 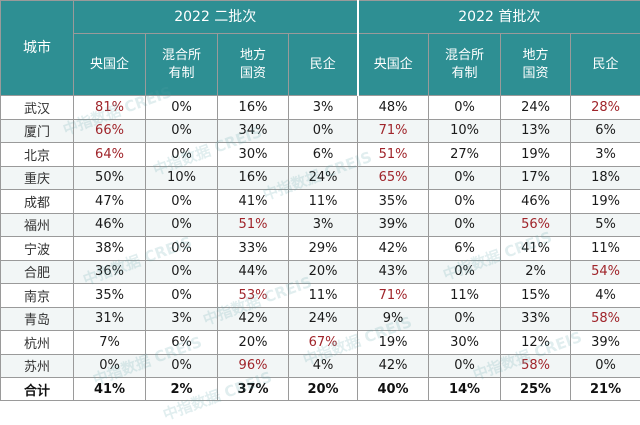 I want to click on total-value-cell: 21%, so click(x=605, y=389).